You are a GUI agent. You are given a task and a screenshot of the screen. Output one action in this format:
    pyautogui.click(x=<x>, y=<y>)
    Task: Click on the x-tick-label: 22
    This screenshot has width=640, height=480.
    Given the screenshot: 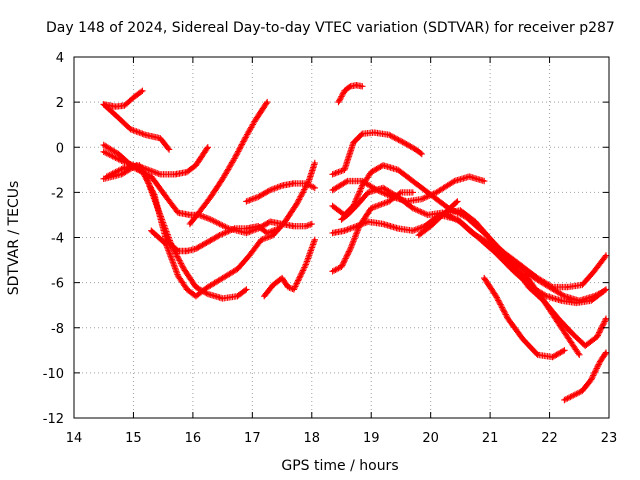 What is the action you would take?
    pyautogui.click(x=549, y=438)
    